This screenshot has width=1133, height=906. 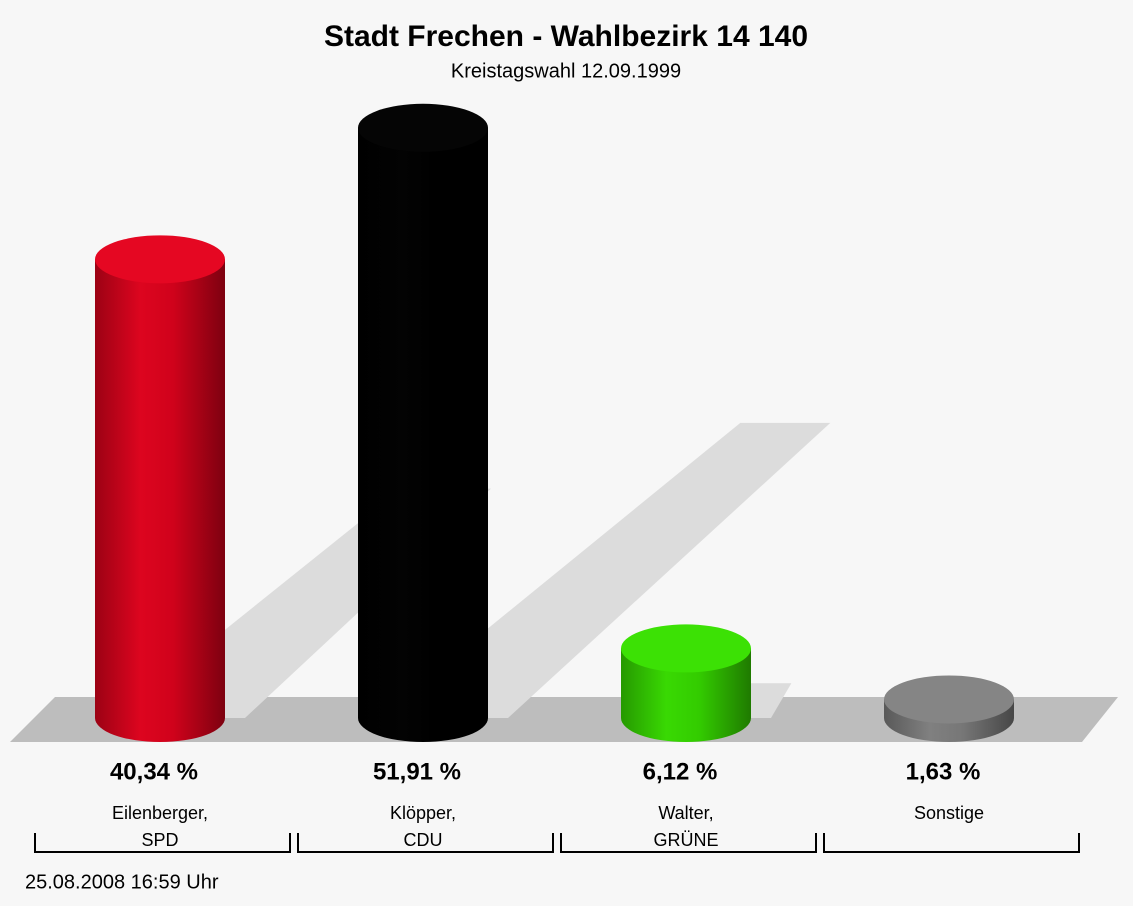 I want to click on value-label: 51,91 %, so click(x=417, y=771).